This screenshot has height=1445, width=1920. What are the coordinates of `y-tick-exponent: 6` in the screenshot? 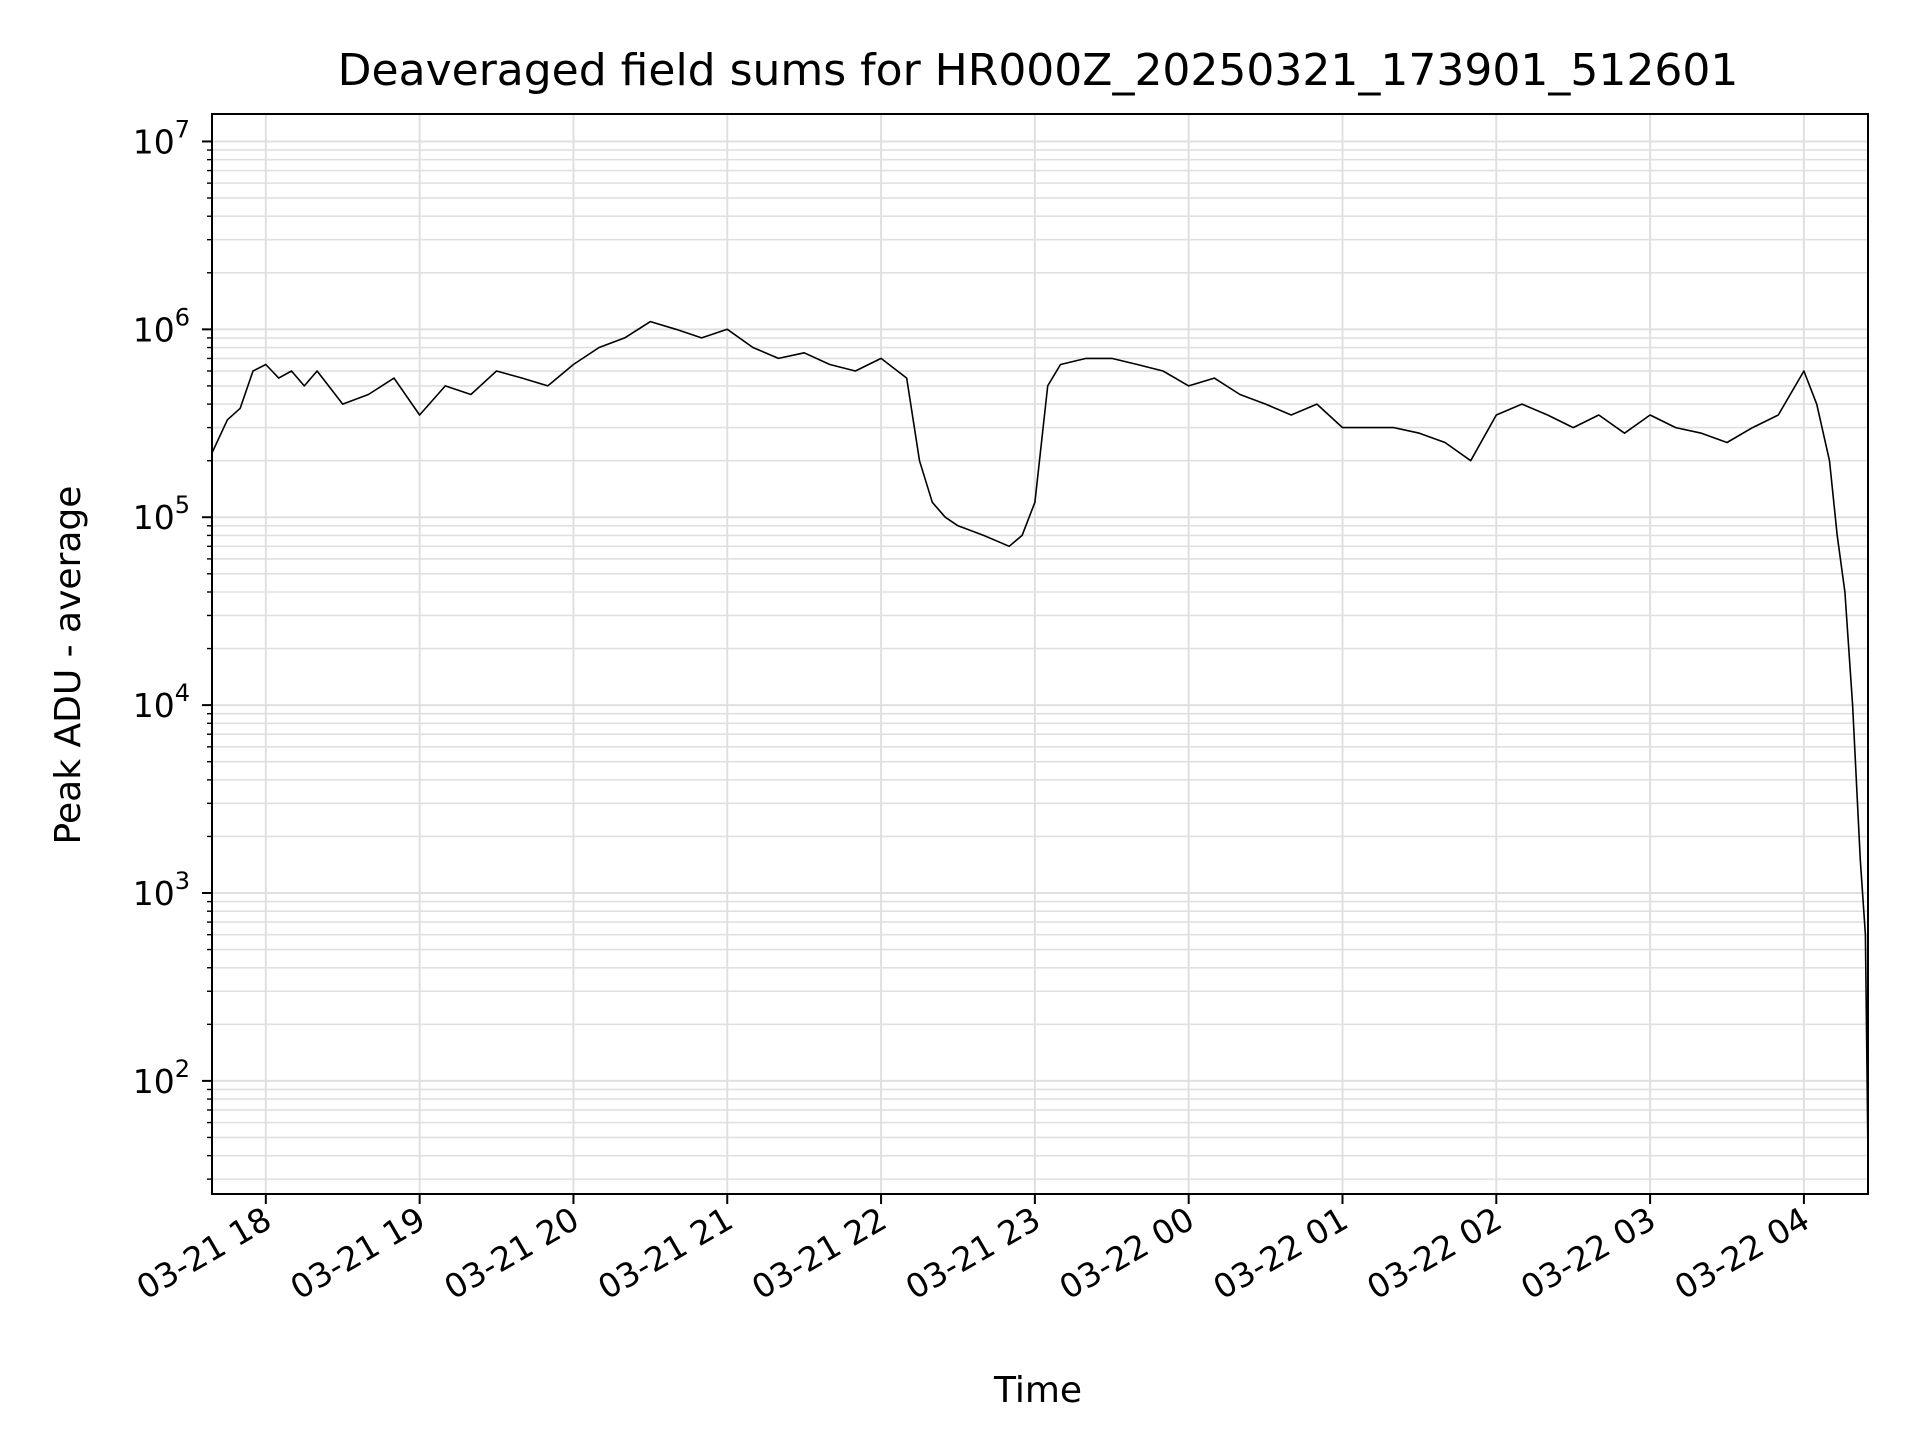 It's located at (182, 317).